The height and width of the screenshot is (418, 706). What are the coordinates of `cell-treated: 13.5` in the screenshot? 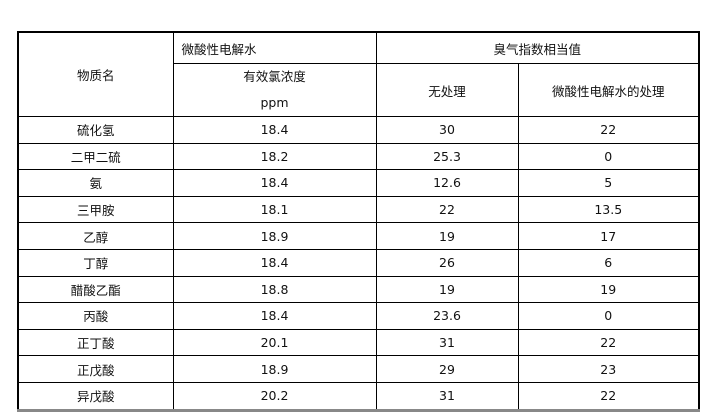 It's located at (608, 209).